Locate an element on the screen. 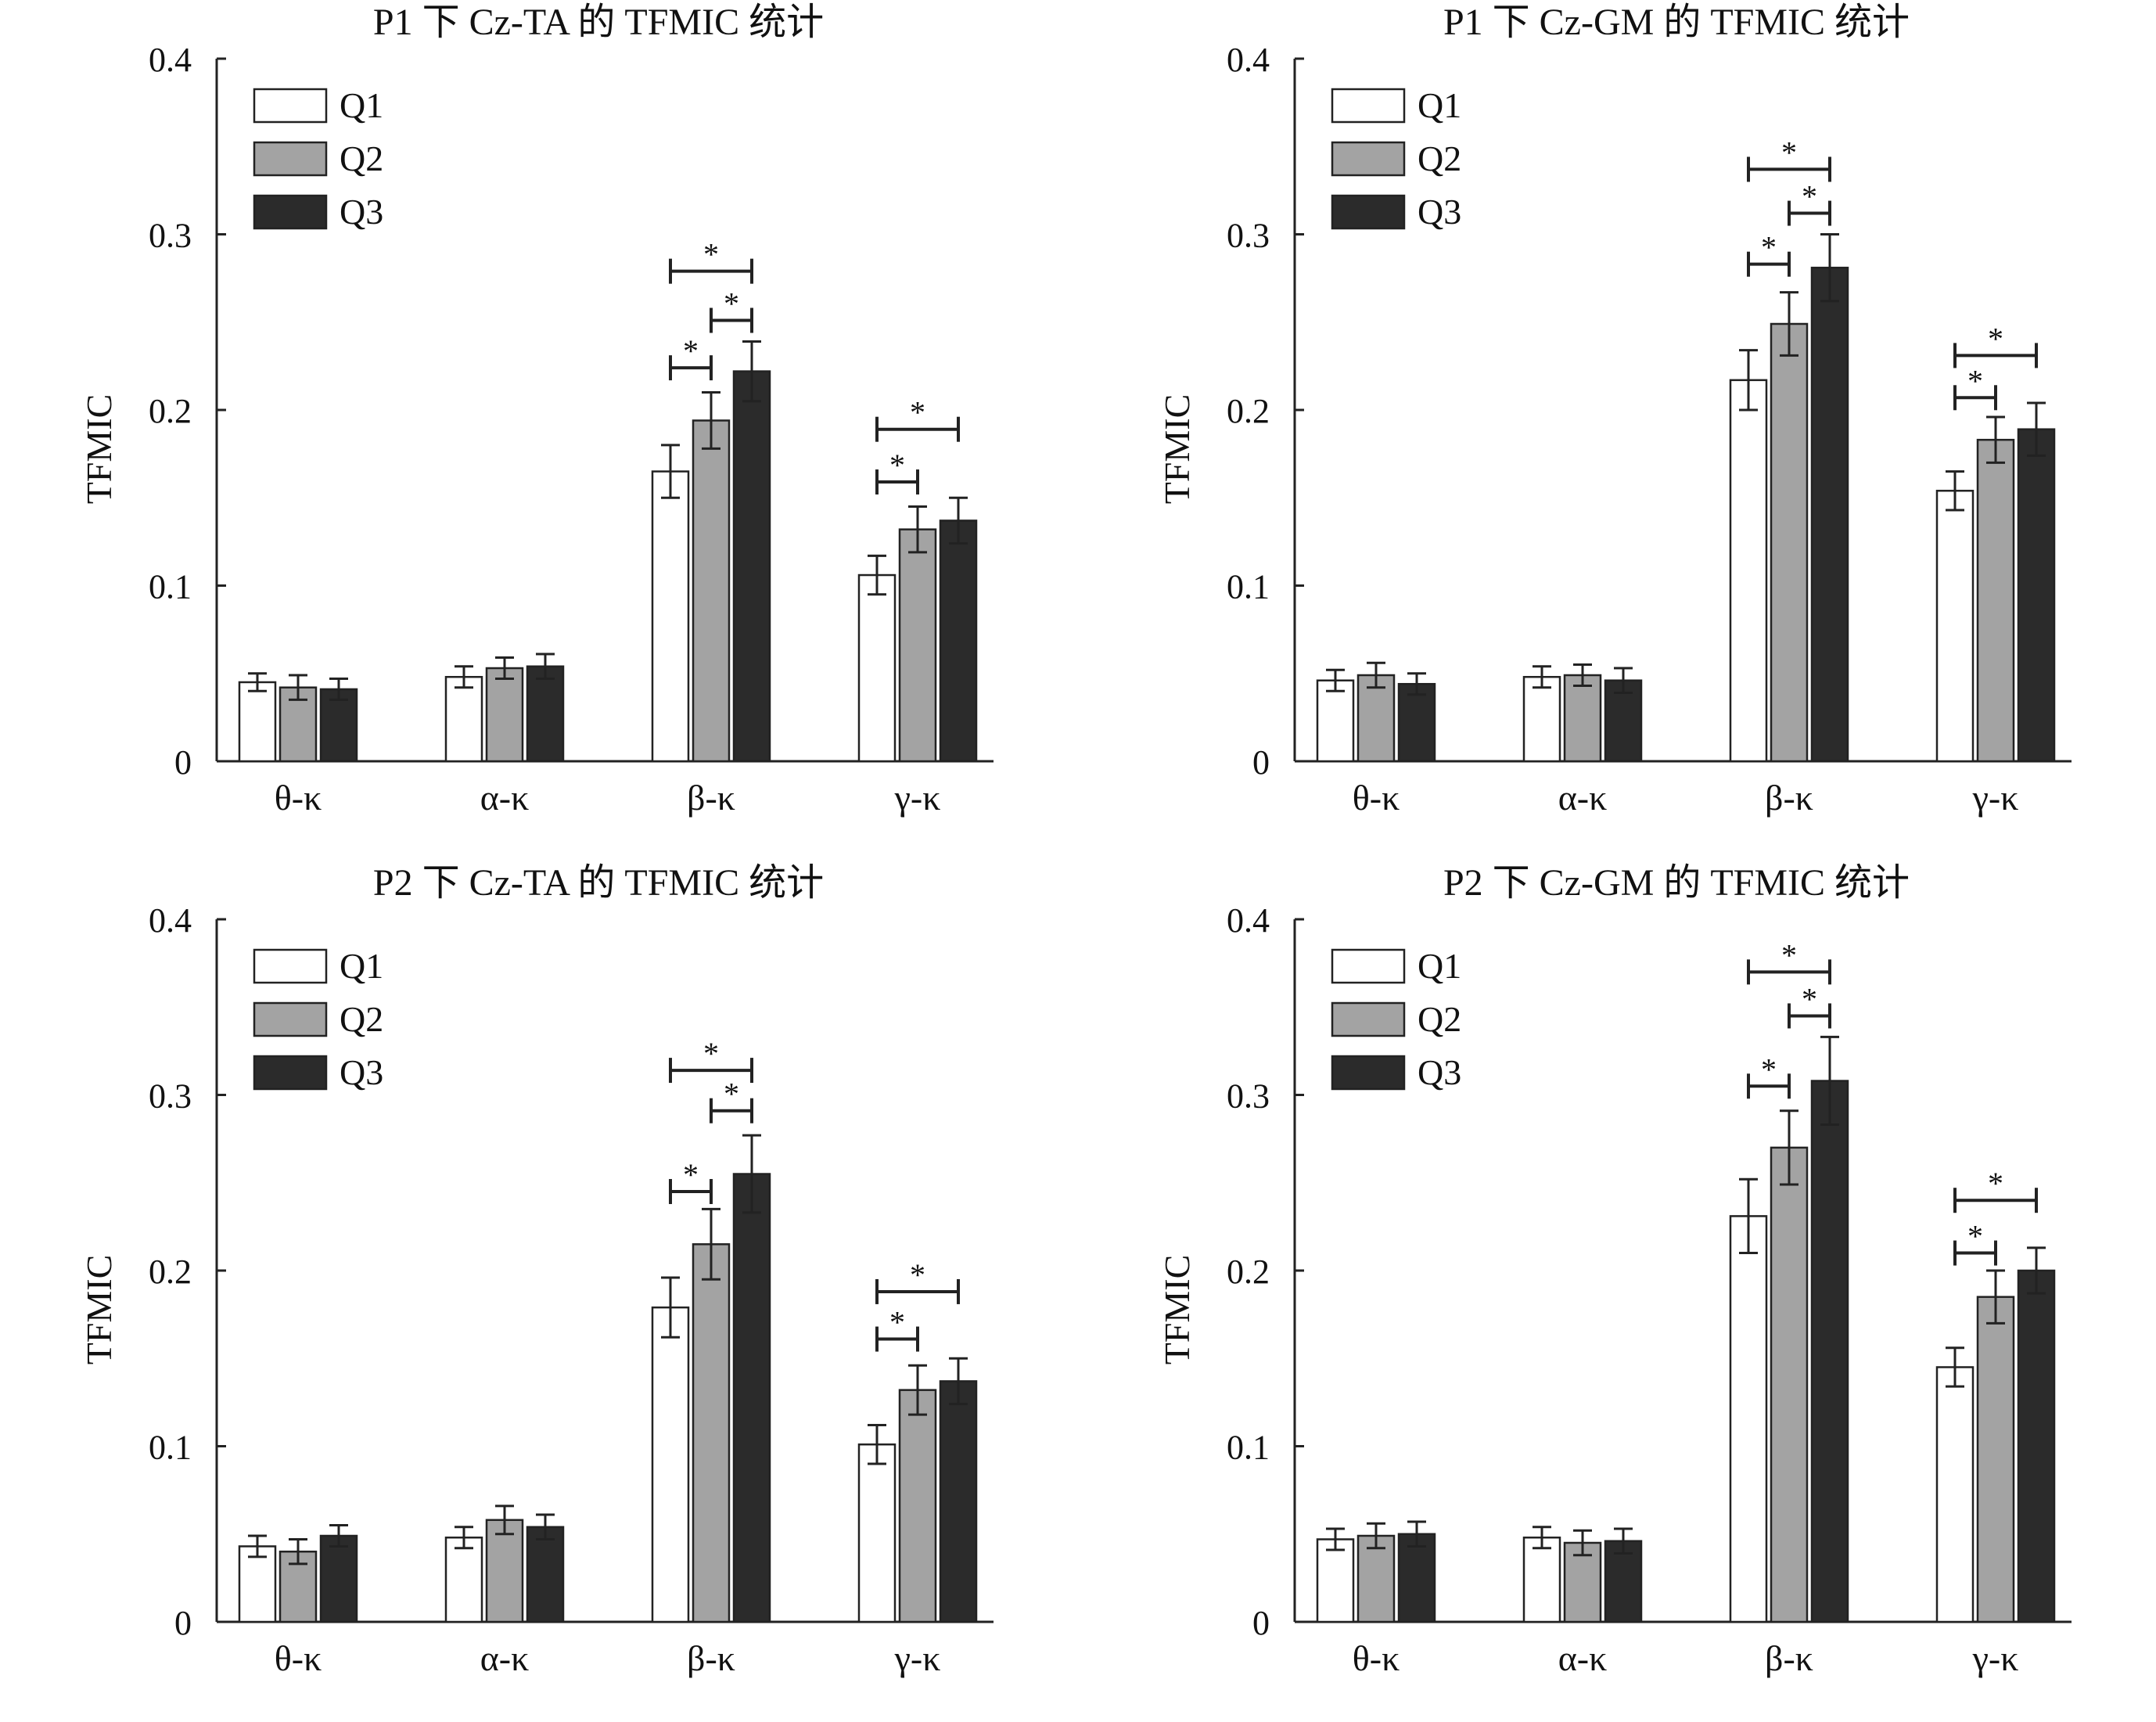 This screenshot has height=1722, width=2156. legend-swatch-Q3 is located at coordinates (290, 1073).